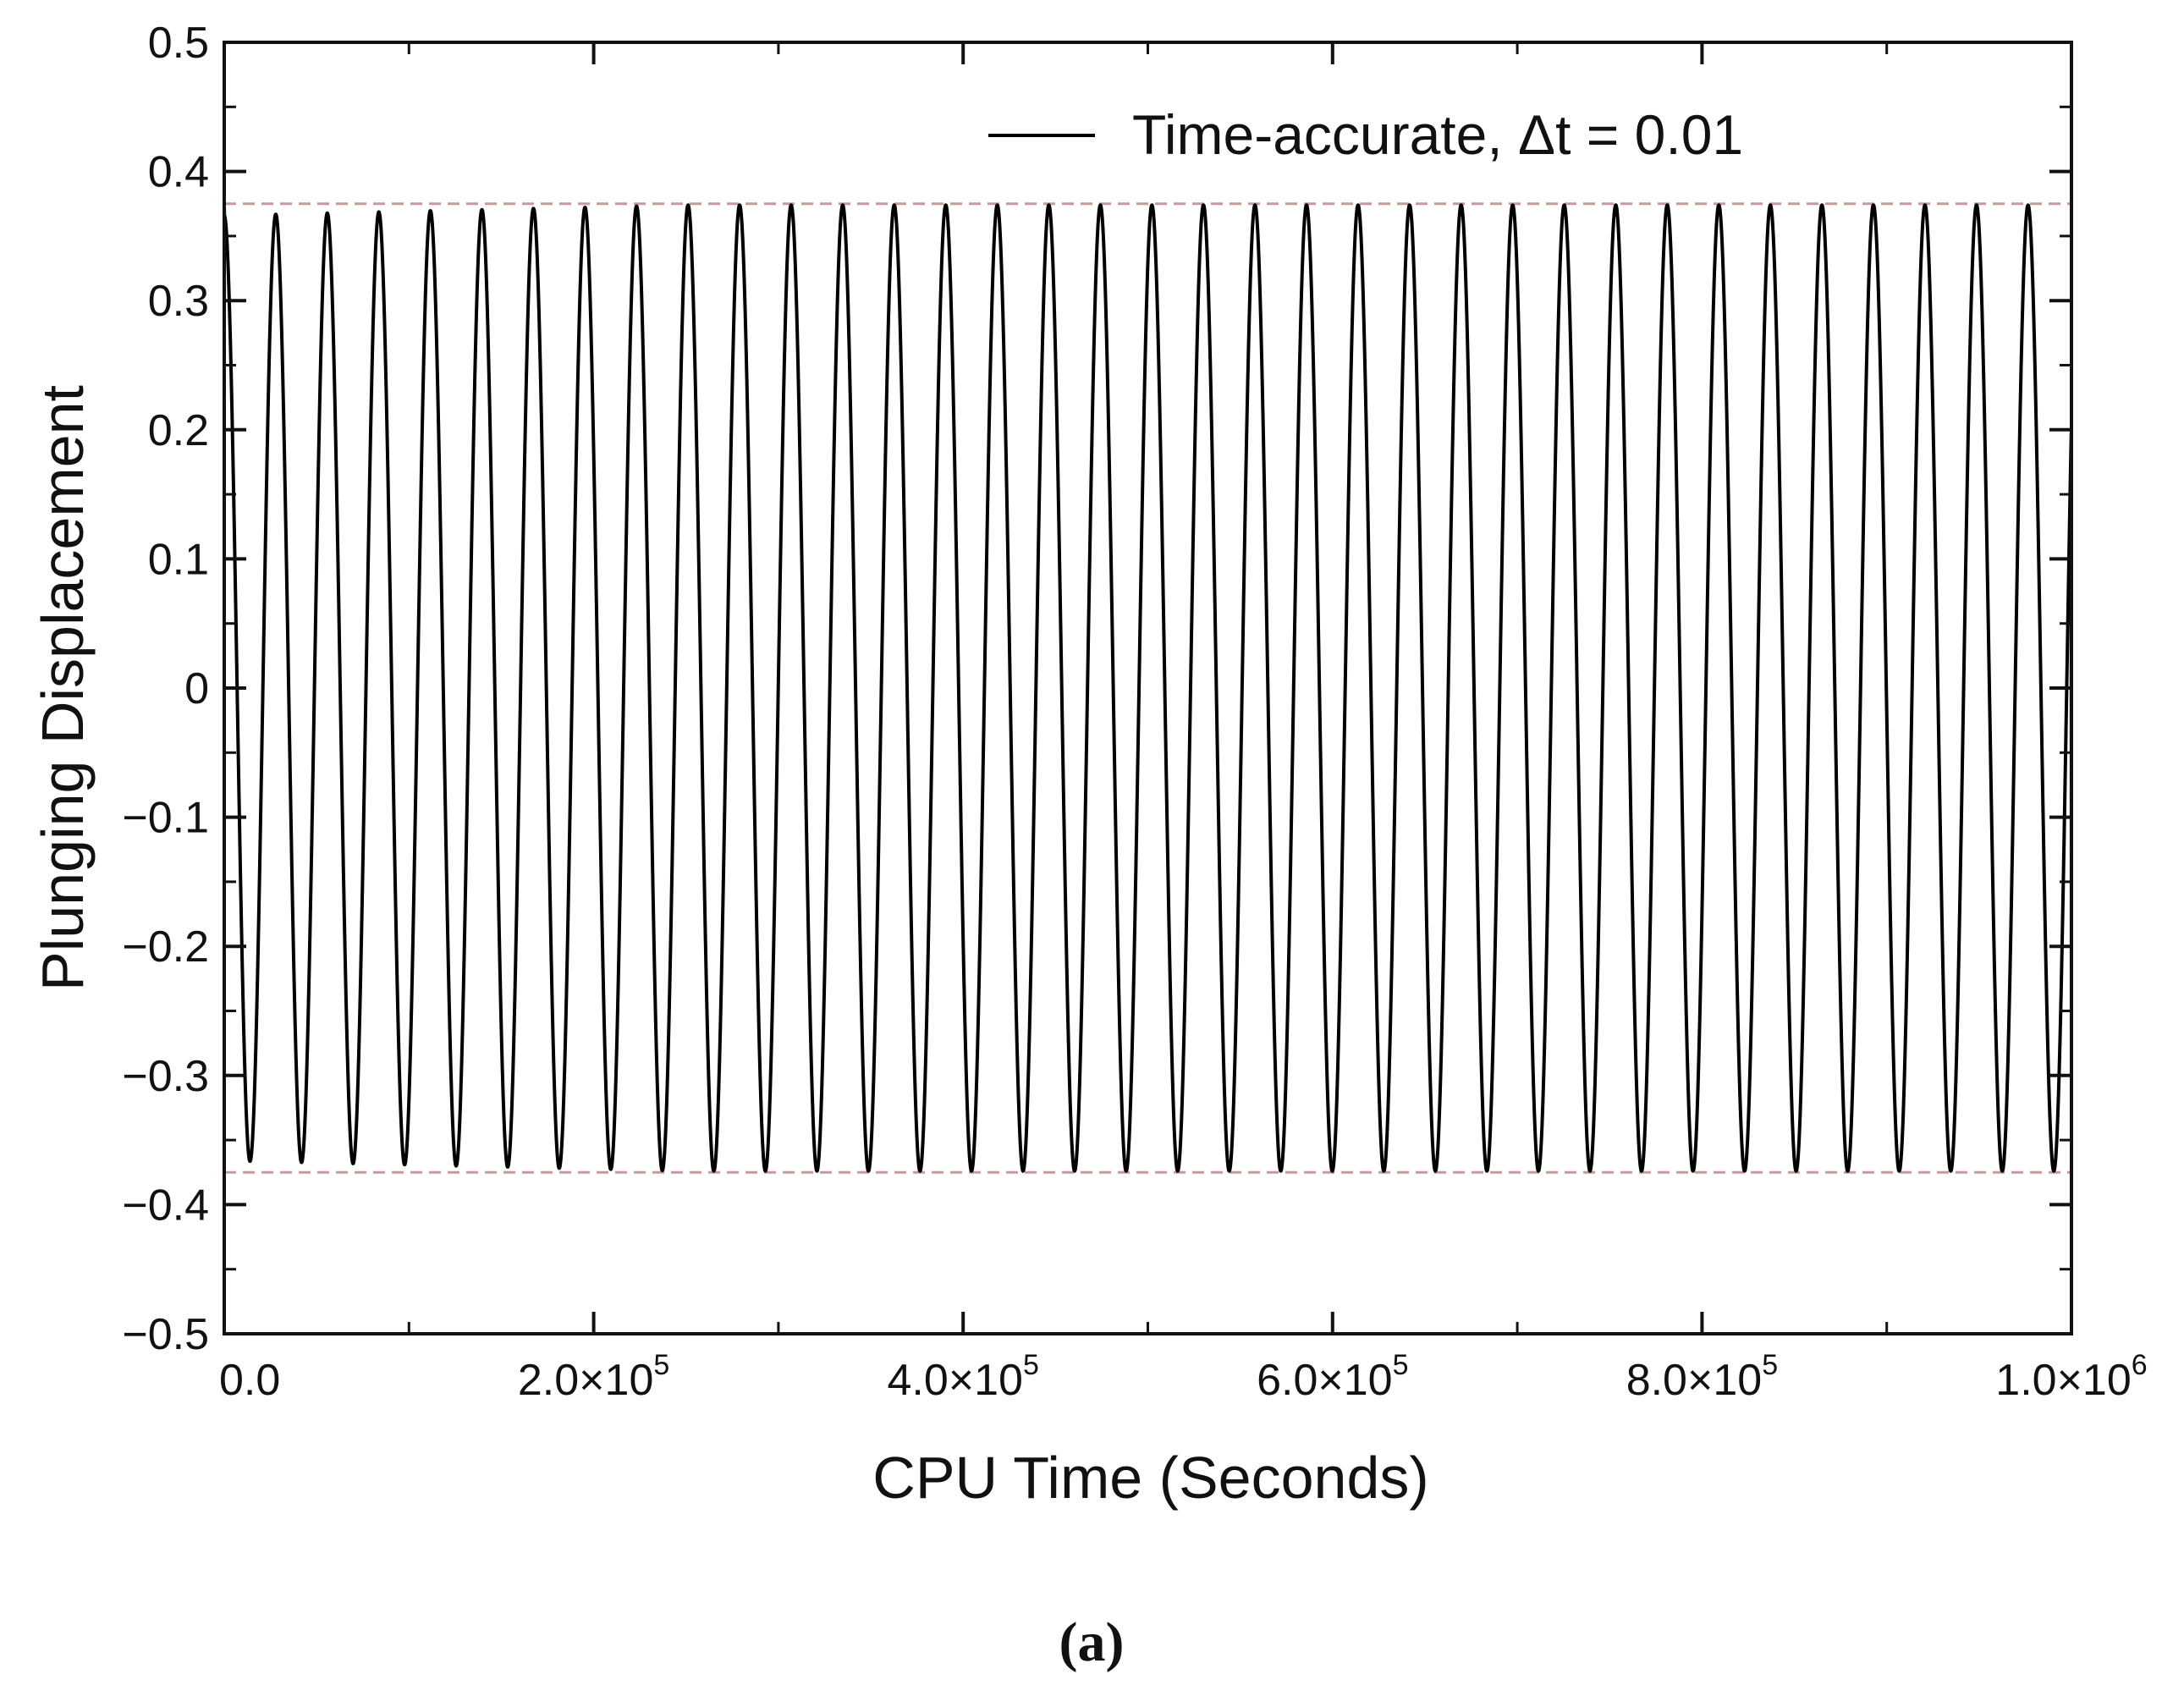  I want to click on x-axis-title: CPU Time (Seconds), so click(1150, 1478).